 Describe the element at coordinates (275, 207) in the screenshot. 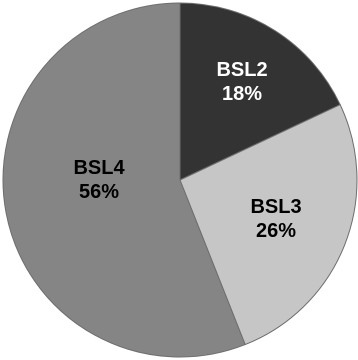

I see `slice-category-label: BSL3` at that location.